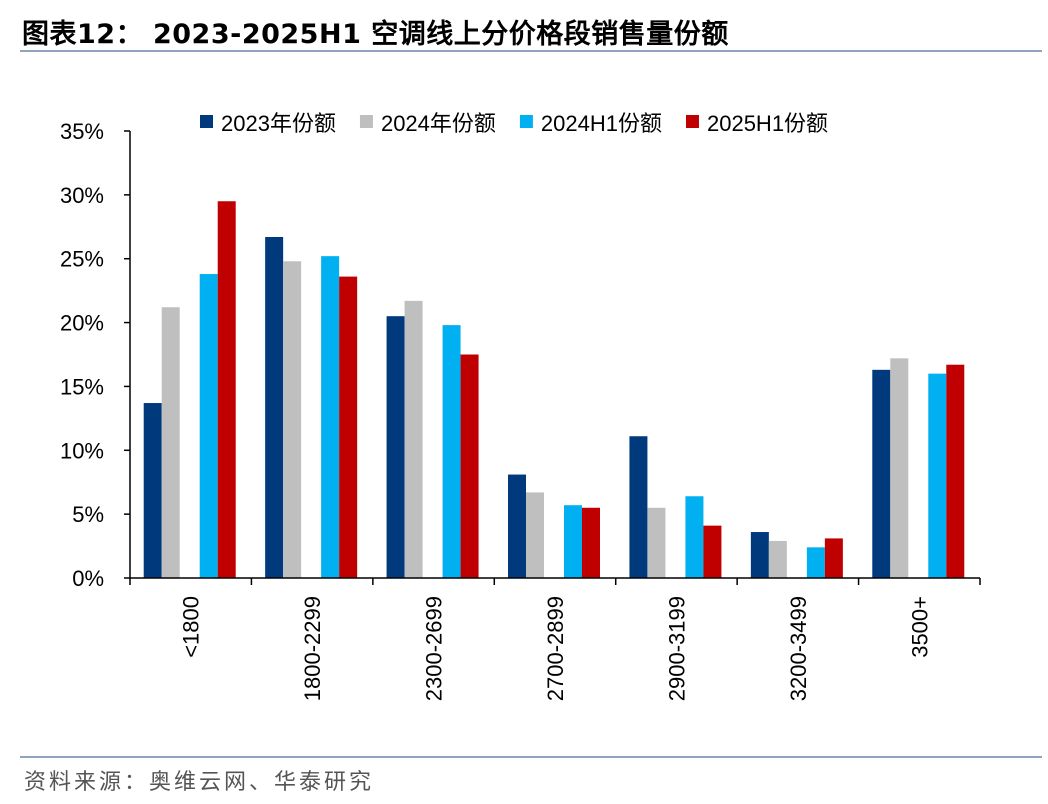 This screenshot has width=1048, height=804. I want to click on y-tick-label: 10%, so click(82, 450).